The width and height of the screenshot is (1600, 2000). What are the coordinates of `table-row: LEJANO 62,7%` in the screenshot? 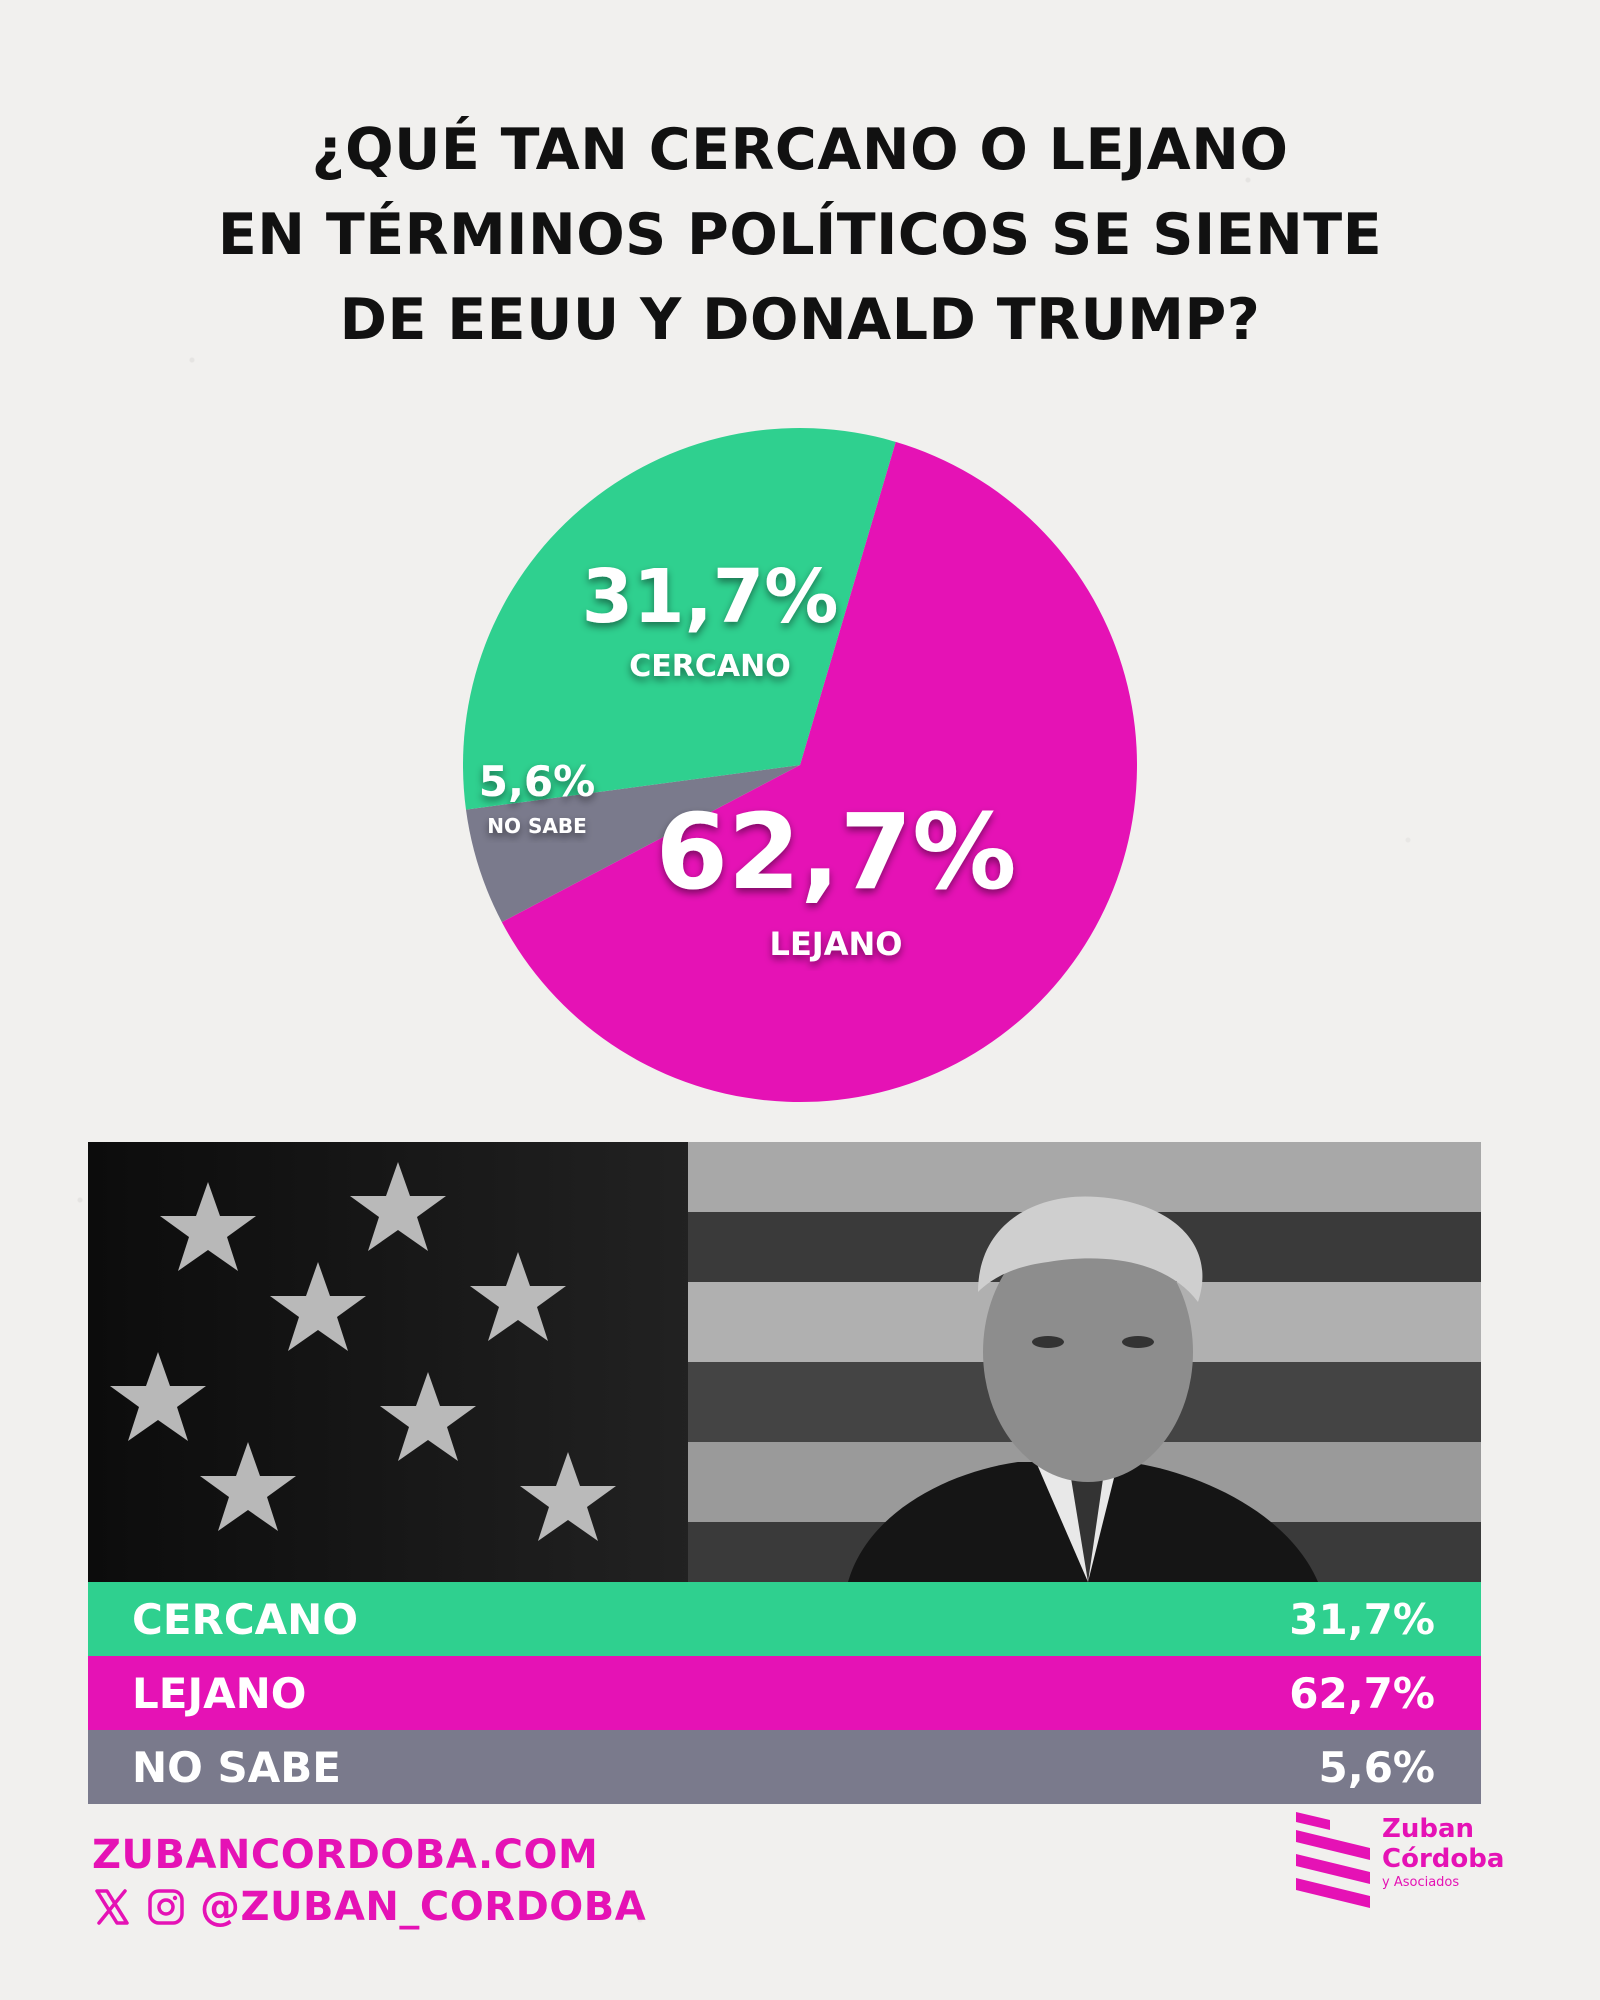 It's located at (784, 1693).